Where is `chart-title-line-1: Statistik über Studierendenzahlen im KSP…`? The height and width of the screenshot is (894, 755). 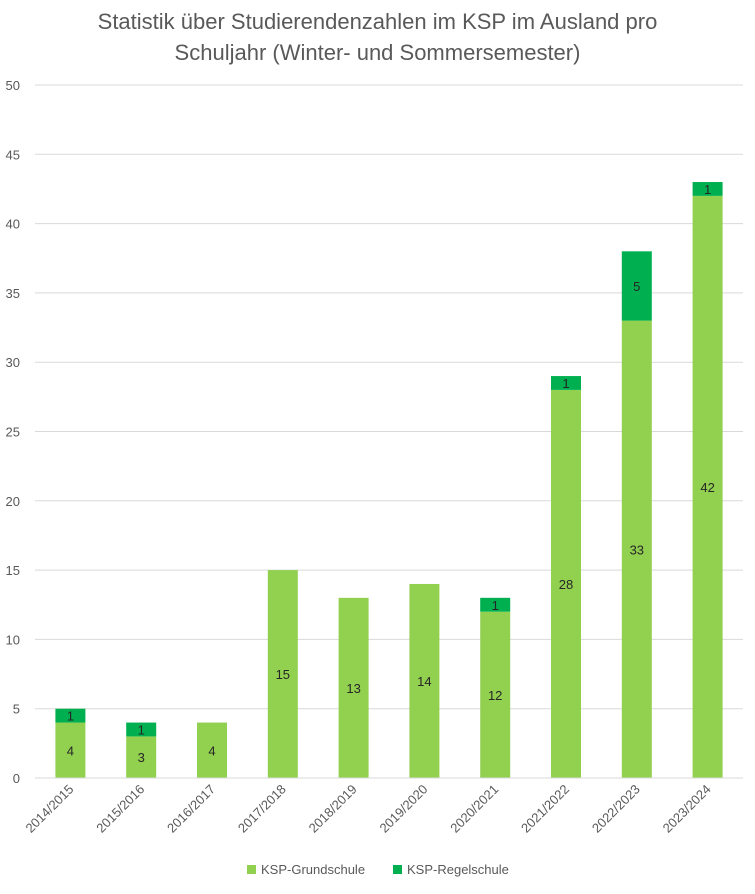 chart-title-line-1: Statistik über Studierendenzahlen im KSP… is located at coordinates (377, 21).